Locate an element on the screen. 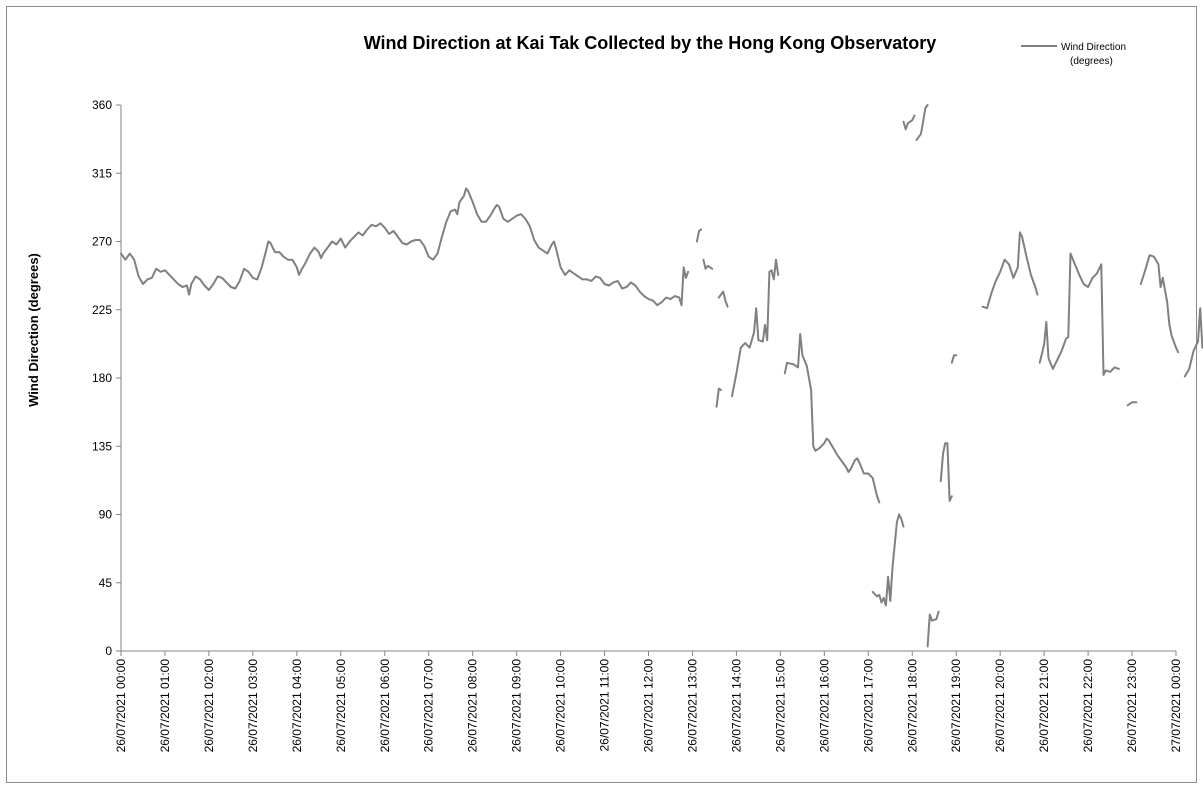 This screenshot has width=1203, height=787. x-tick-label: 26/07/2021 05:00 is located at coordinates (341, 706).